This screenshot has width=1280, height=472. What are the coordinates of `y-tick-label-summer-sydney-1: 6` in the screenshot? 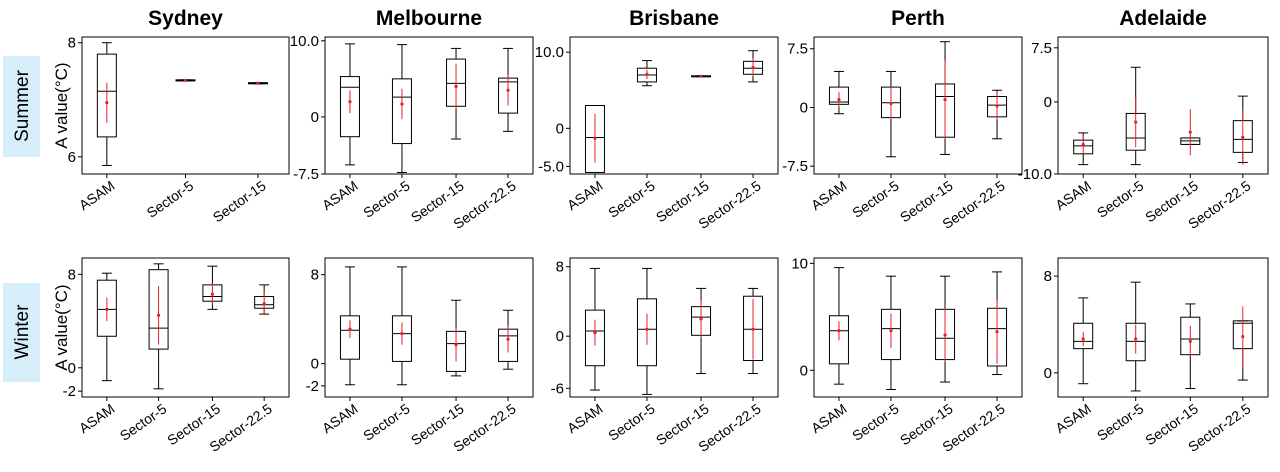 It's located at (72, 157).